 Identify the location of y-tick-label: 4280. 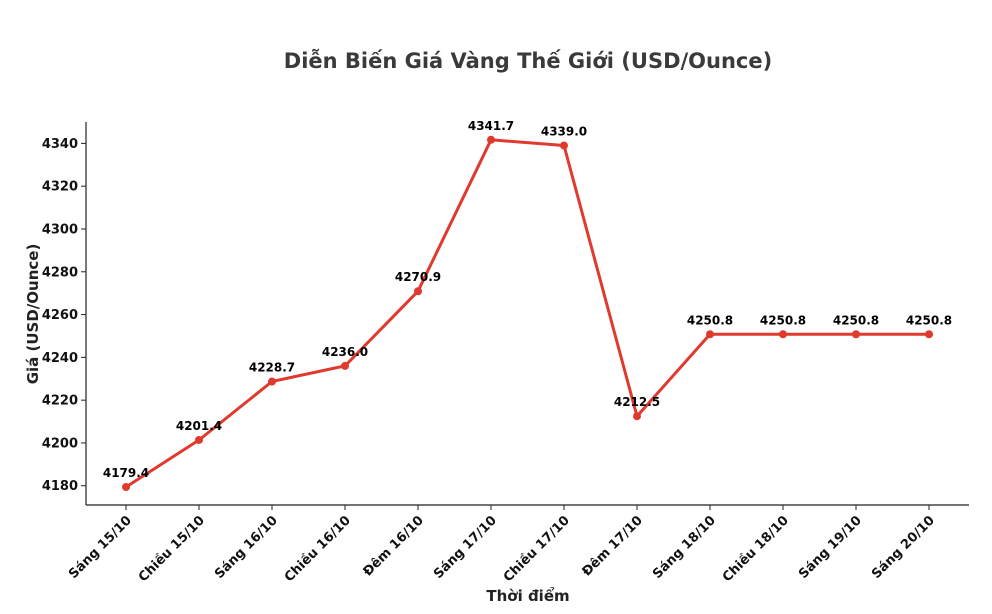
(60, 272).